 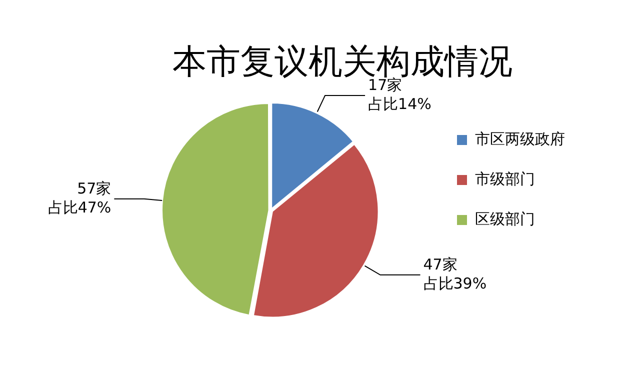 What do you see at coordinates (505, 219) in the screenshot?
I see `legend-label: 区级部门` at bounding box center [505, 219].